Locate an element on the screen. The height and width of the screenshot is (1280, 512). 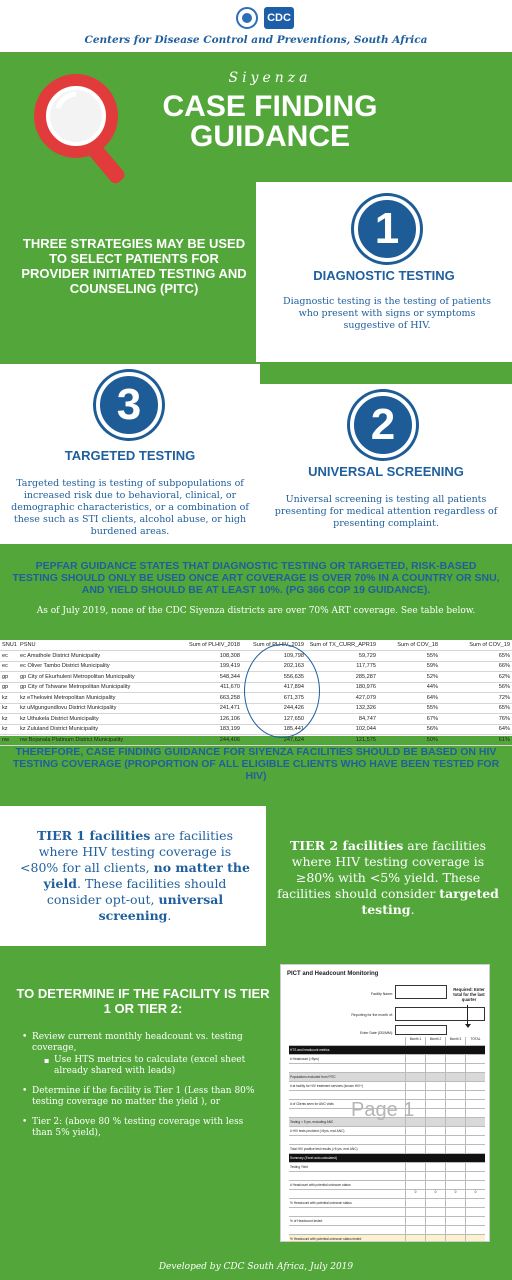
form-row-label: Populations excluded from PITC is located at coordinates (313, 1077).